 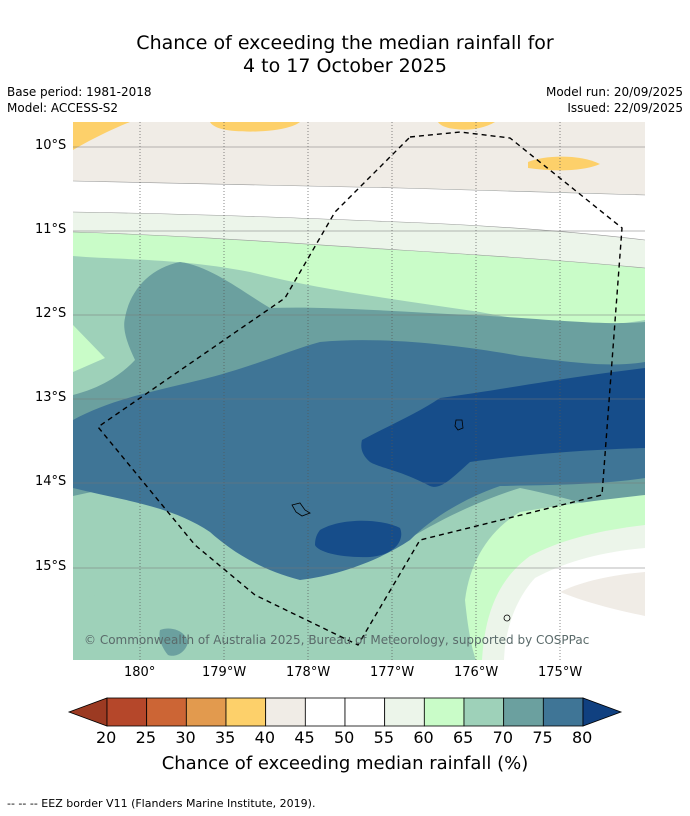 What do you see at coordinates (63, 108) in the screenshot?
I see `model-name: Model: ACCESS-S2` at bounding box center [63, 108].